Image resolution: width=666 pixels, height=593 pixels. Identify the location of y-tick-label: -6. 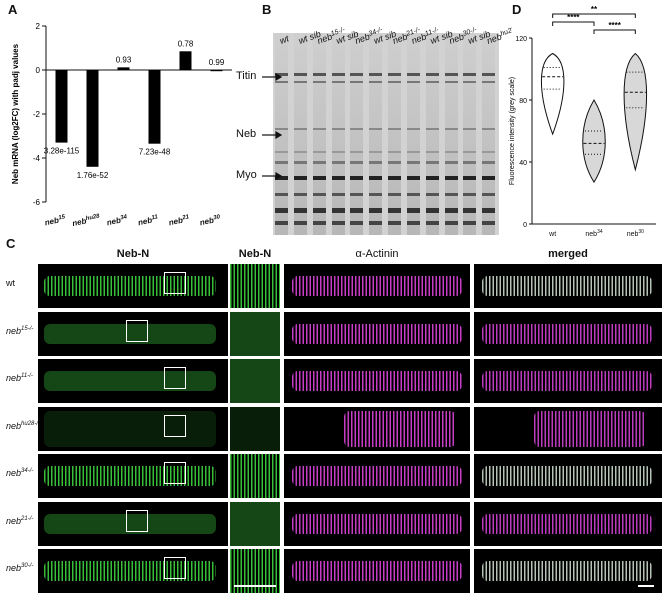
(37, 202).